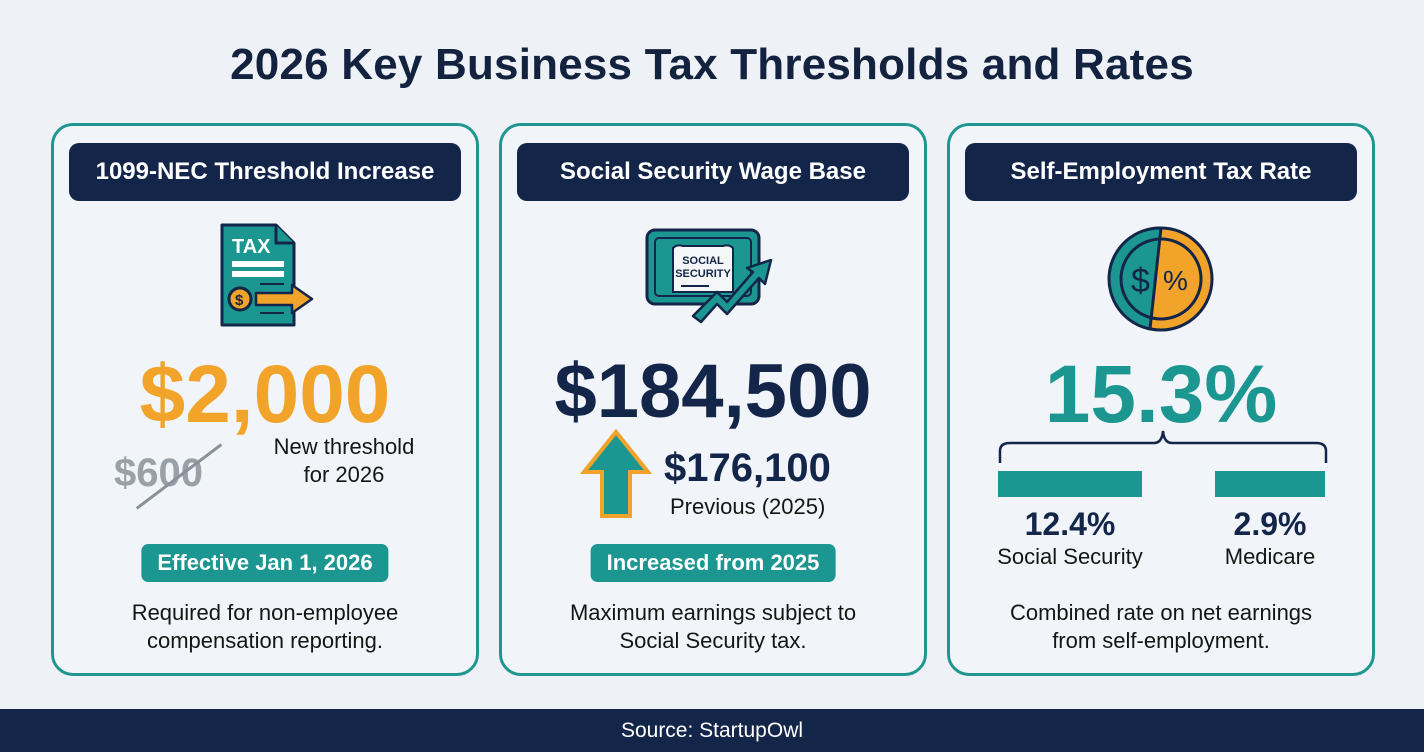  I want to click on dollar-percent-coin-icon: $ %, so click(1161, 279).